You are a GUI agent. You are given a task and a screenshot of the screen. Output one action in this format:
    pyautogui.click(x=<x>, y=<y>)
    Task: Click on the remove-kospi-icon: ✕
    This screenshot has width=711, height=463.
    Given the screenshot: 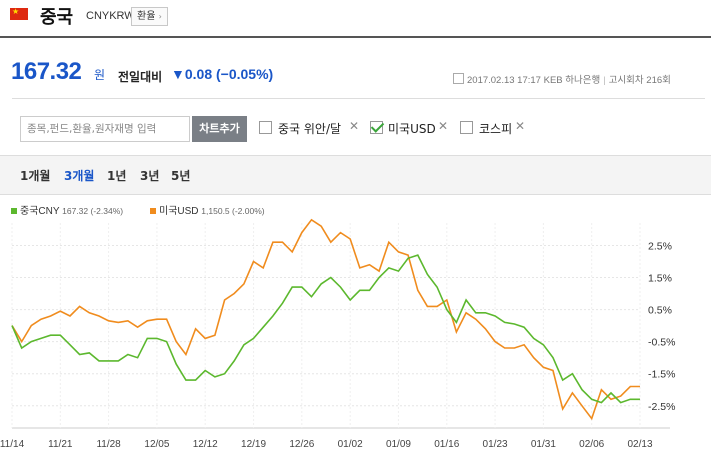 What is the action you would take?
    pyautogui.click(x=520, y=126)
    